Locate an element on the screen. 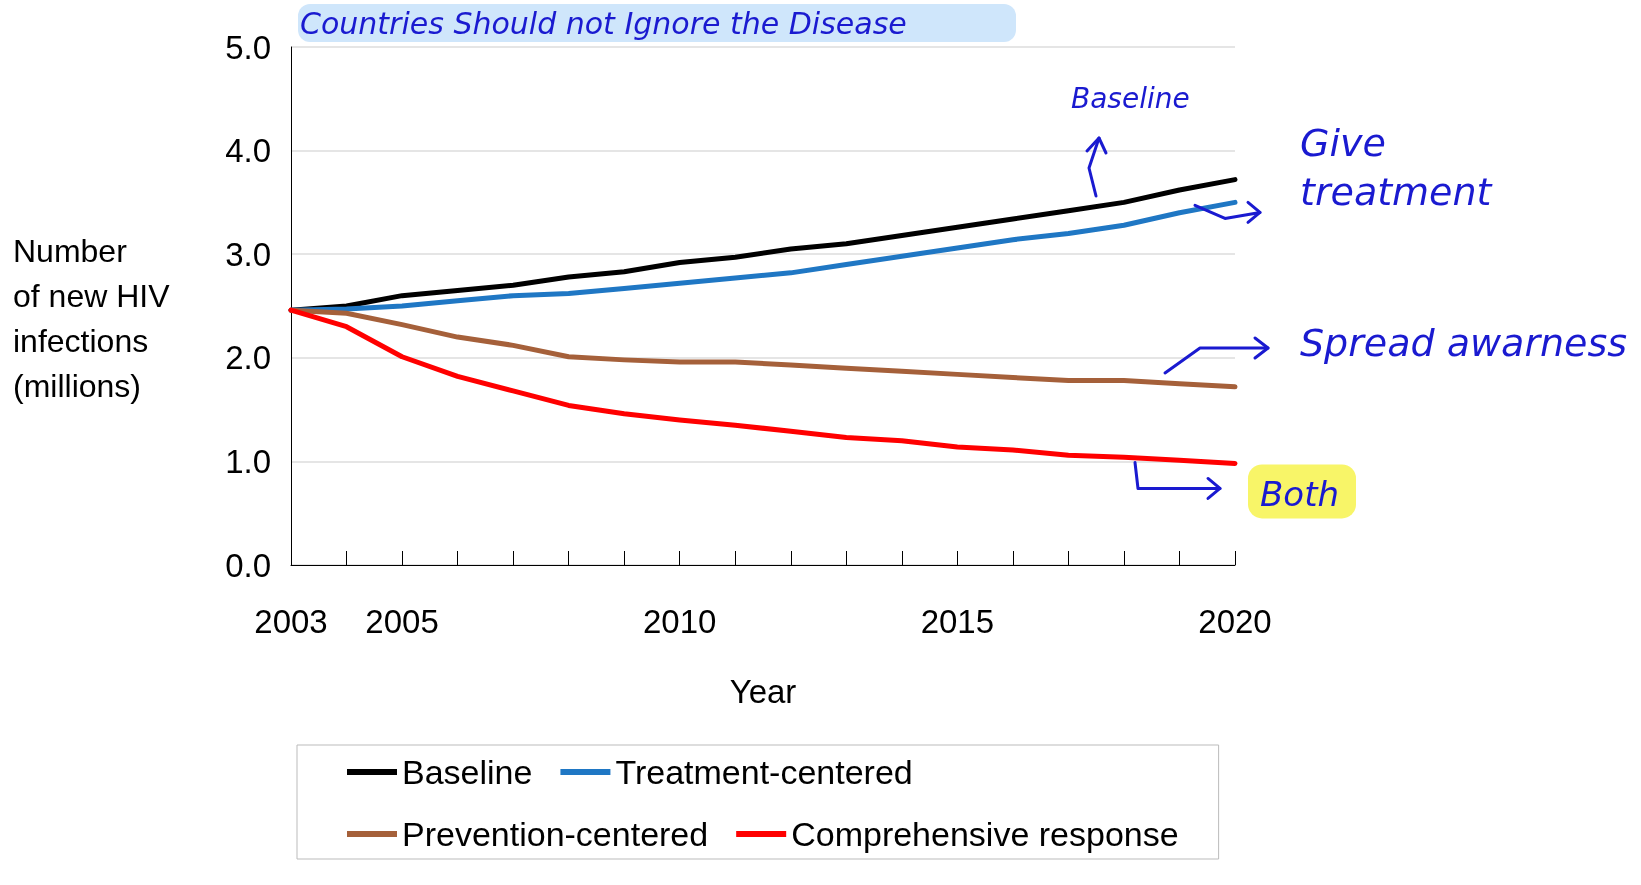  x-tick-label: 2015 is located at coordinates (957, 621).